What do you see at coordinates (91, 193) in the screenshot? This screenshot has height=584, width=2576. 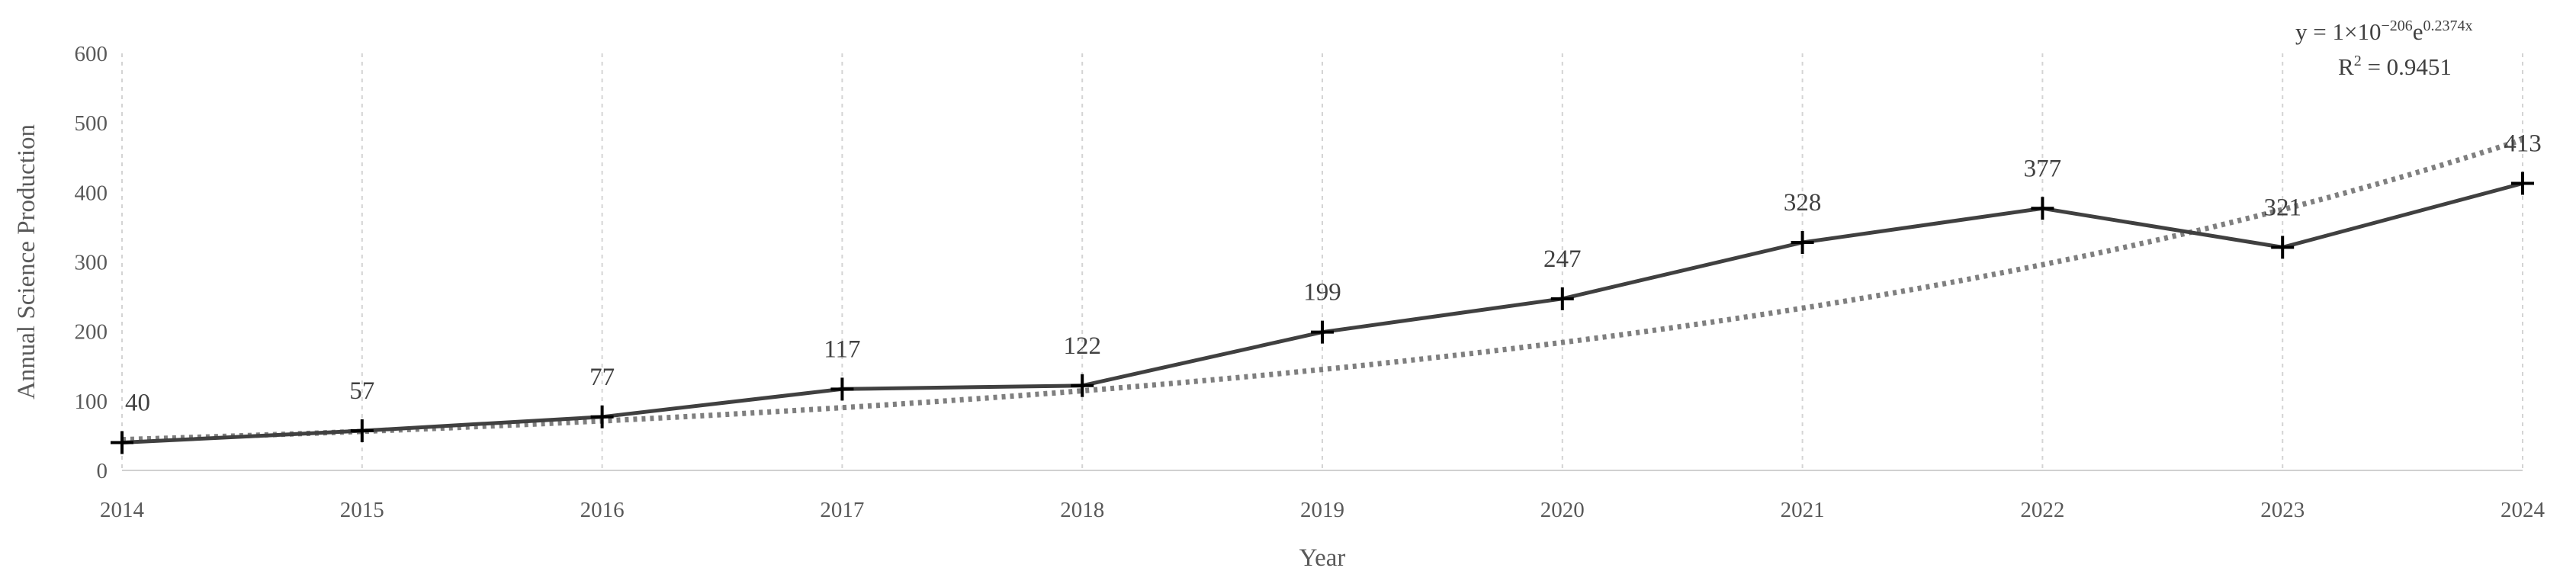 I see `y-tick-label: 400` at bounding box center [91, 193].